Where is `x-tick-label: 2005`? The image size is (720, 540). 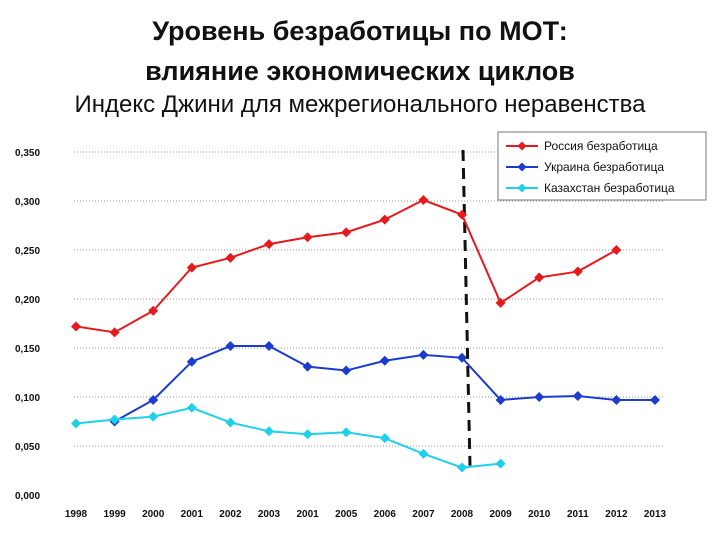
x-tick-label: 2005 is located at coordinates (346, 514).